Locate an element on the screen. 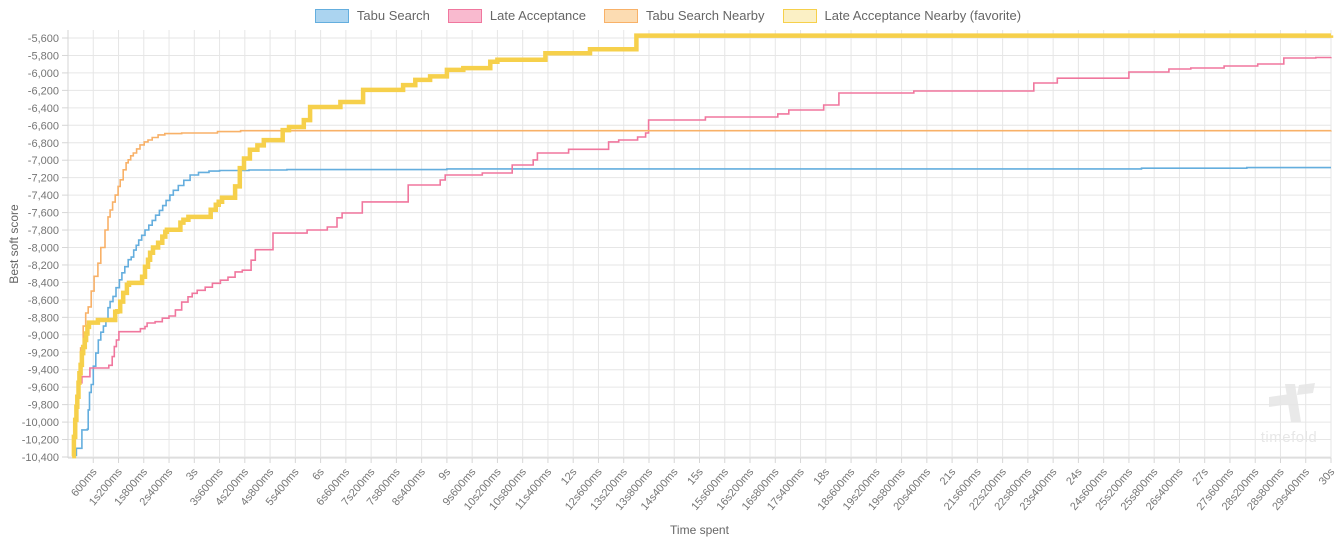 Image resolution: width=1336 pixels, height=542 pixels. legend-item-late-acceptance-nearby: Late Acceptance Nearby (favorite) is located at coordinates (902, 15).